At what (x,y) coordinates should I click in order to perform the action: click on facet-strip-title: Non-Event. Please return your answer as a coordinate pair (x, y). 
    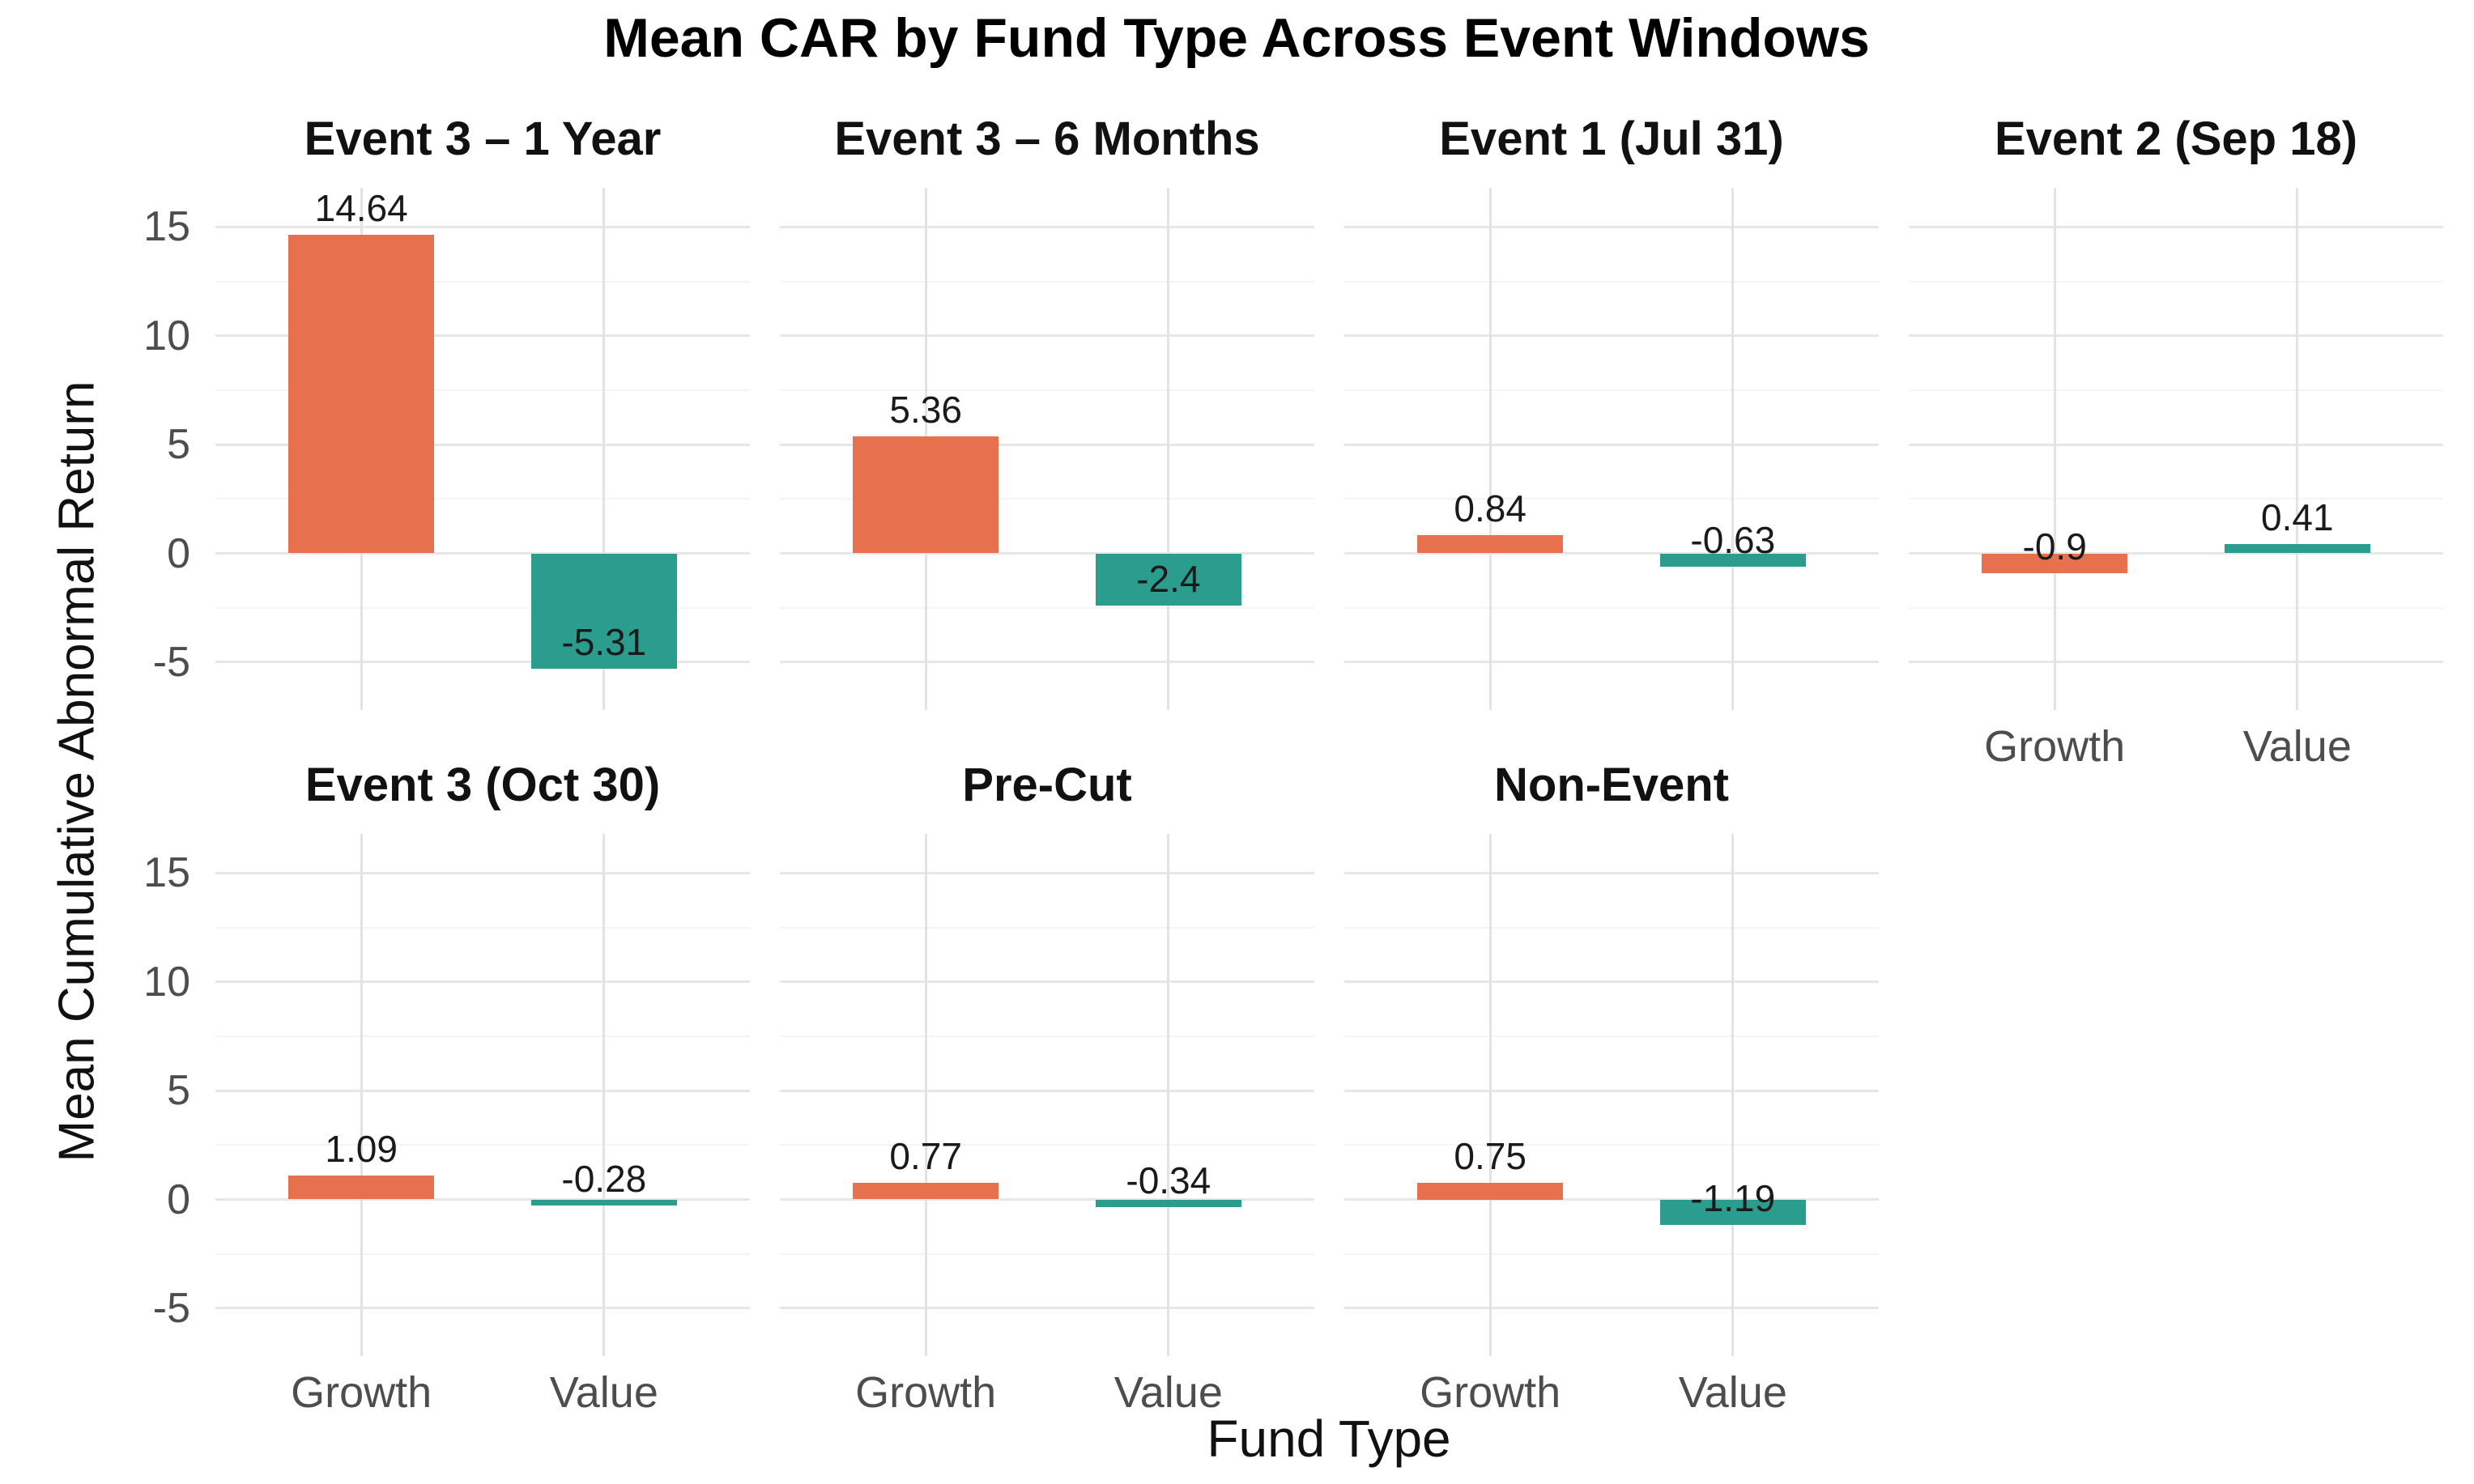
    Looking at the image, I should click on (1611, 785).